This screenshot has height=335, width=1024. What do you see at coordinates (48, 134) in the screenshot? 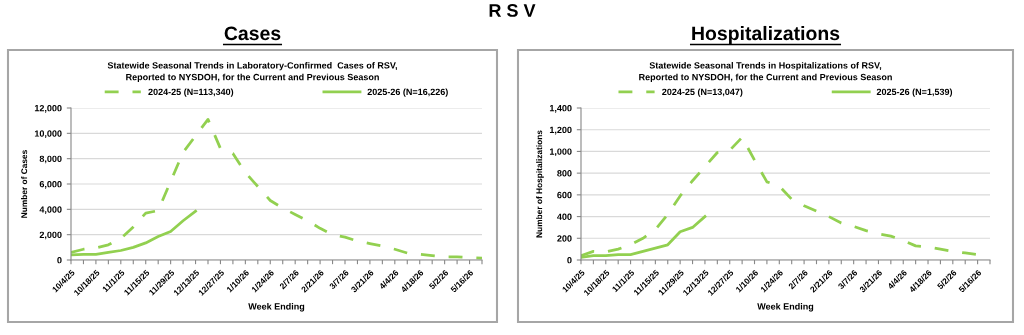
I see `y-tick-label: 10,000` at bounding box center [48, 134].